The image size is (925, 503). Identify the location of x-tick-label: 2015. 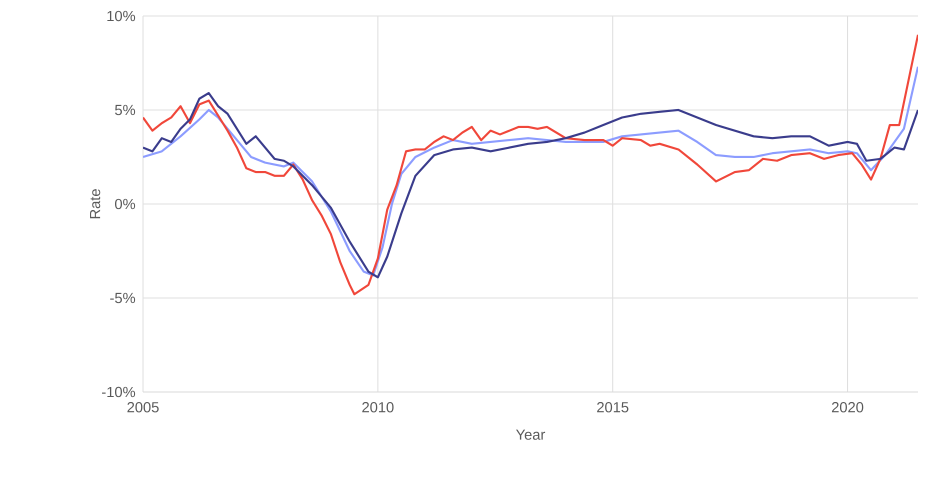
(612, 407).